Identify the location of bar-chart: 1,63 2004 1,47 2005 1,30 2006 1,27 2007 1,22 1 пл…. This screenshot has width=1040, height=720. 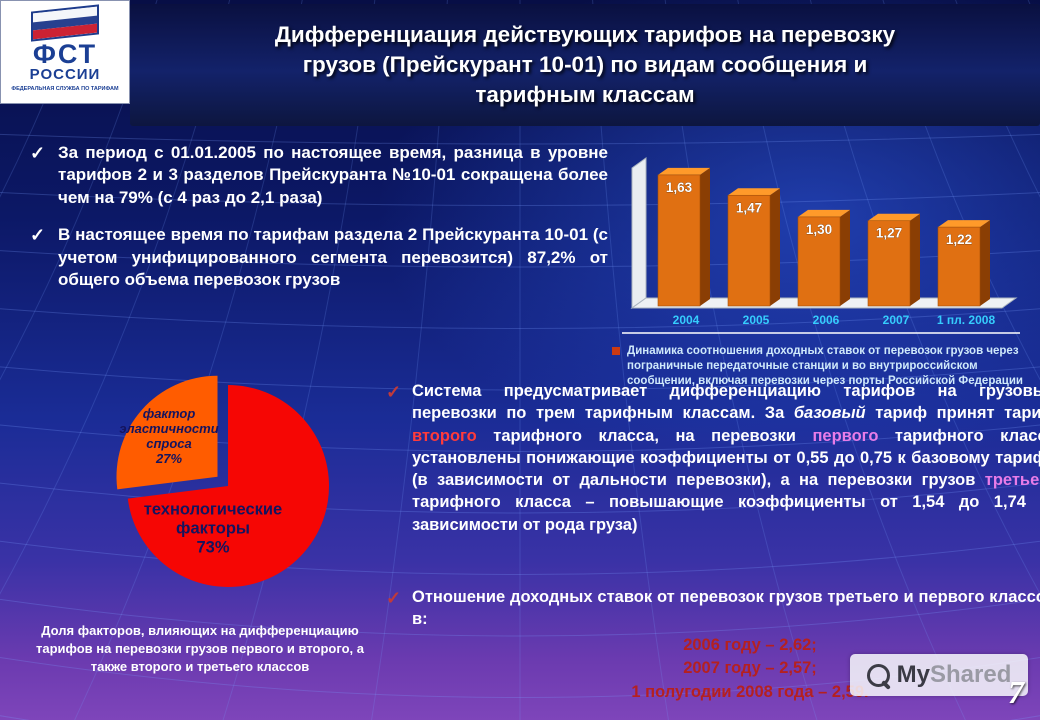
(816, 240).